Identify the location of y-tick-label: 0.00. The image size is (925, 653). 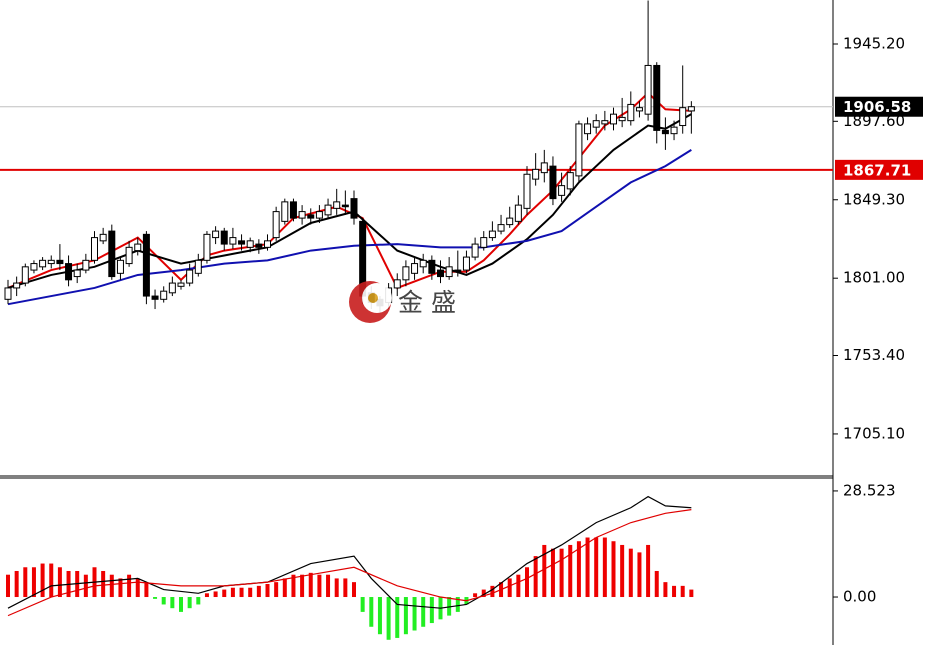
(859, 597).